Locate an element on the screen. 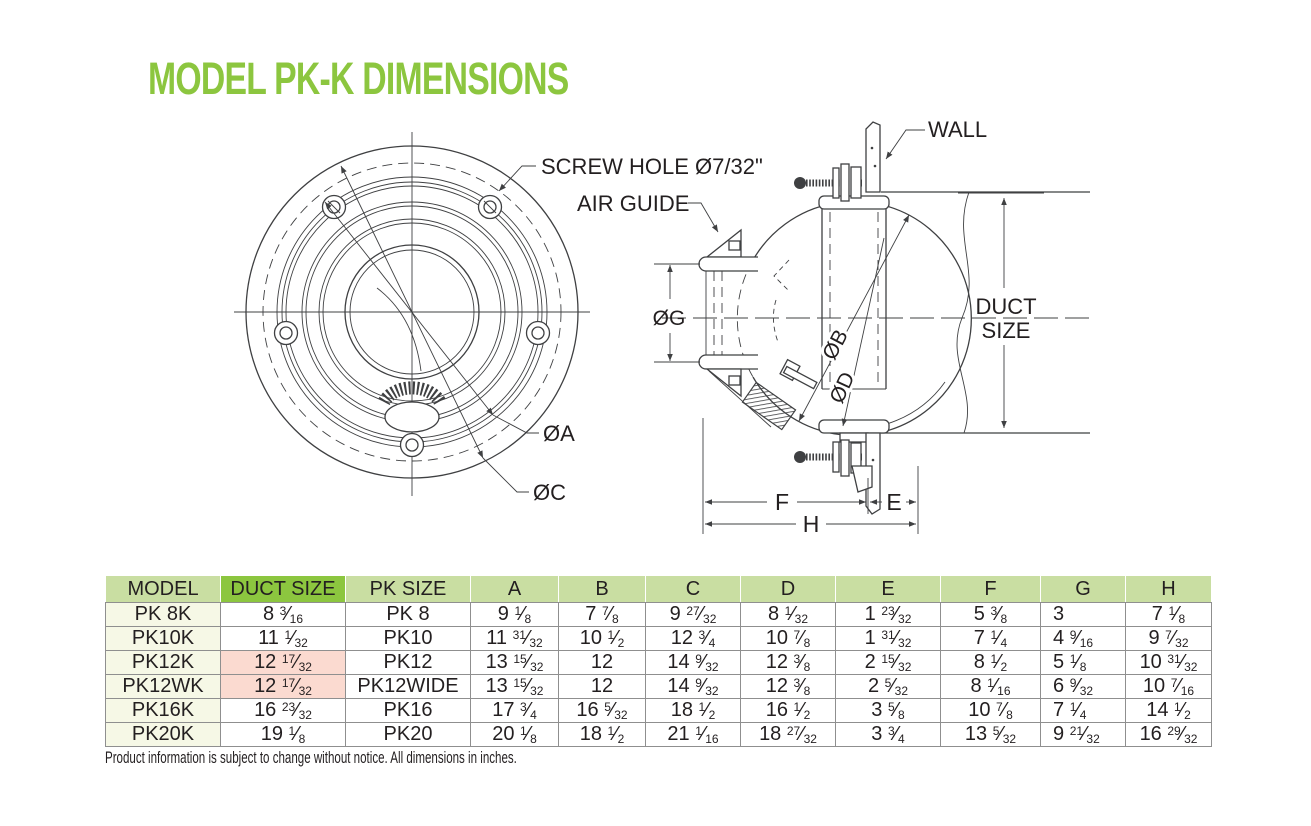 The height and width of the screenshot is (826, 1311). table-cell: 6 9⁄32 is located at coordinates (1083, 686).